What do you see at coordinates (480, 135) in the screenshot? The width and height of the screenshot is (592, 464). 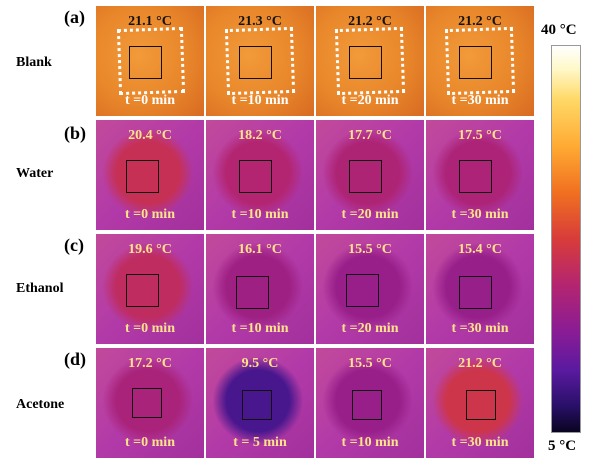 I see `temperature-label: 17.5 °C` at bounding box center [480, 135].